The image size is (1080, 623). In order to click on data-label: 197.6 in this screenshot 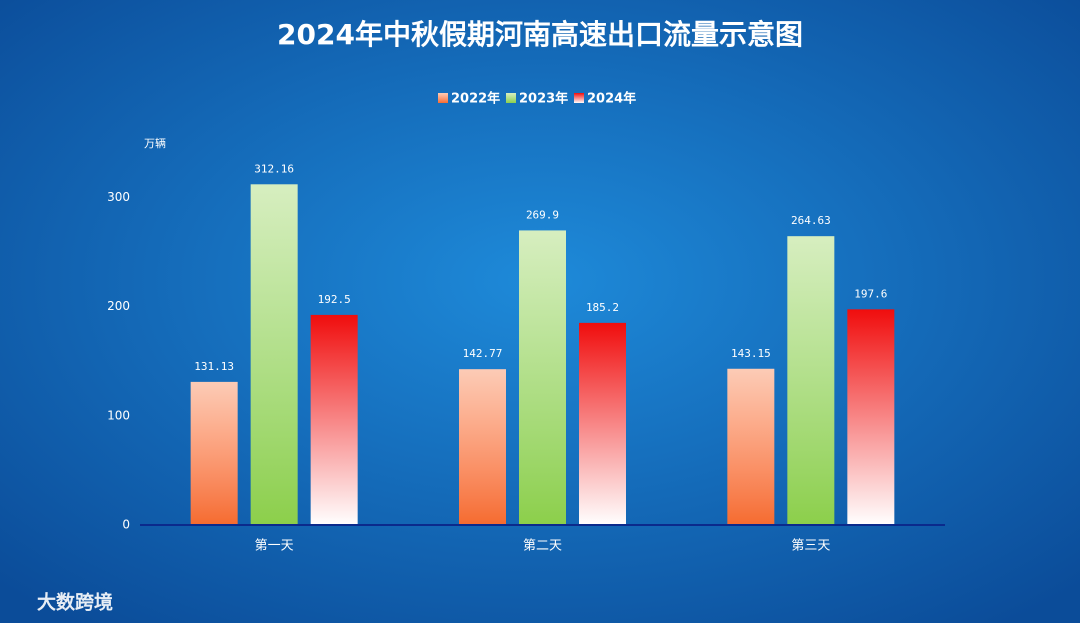, I will do `click(870, 293)`.